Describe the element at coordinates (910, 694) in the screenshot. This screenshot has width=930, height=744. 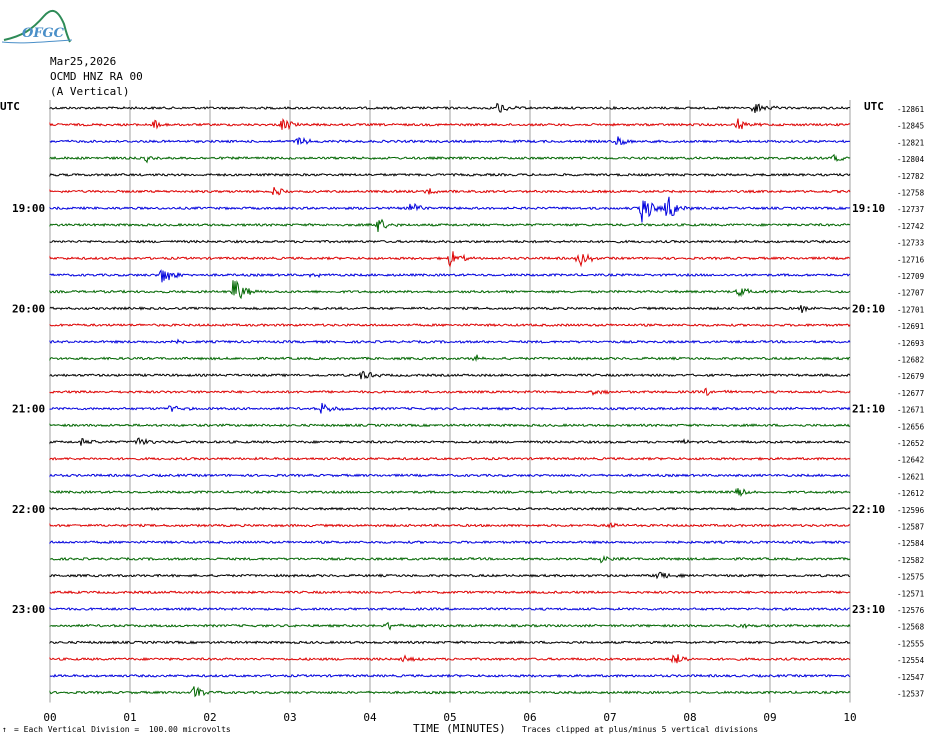
I see `trace-offset-label: -12537` at that location.